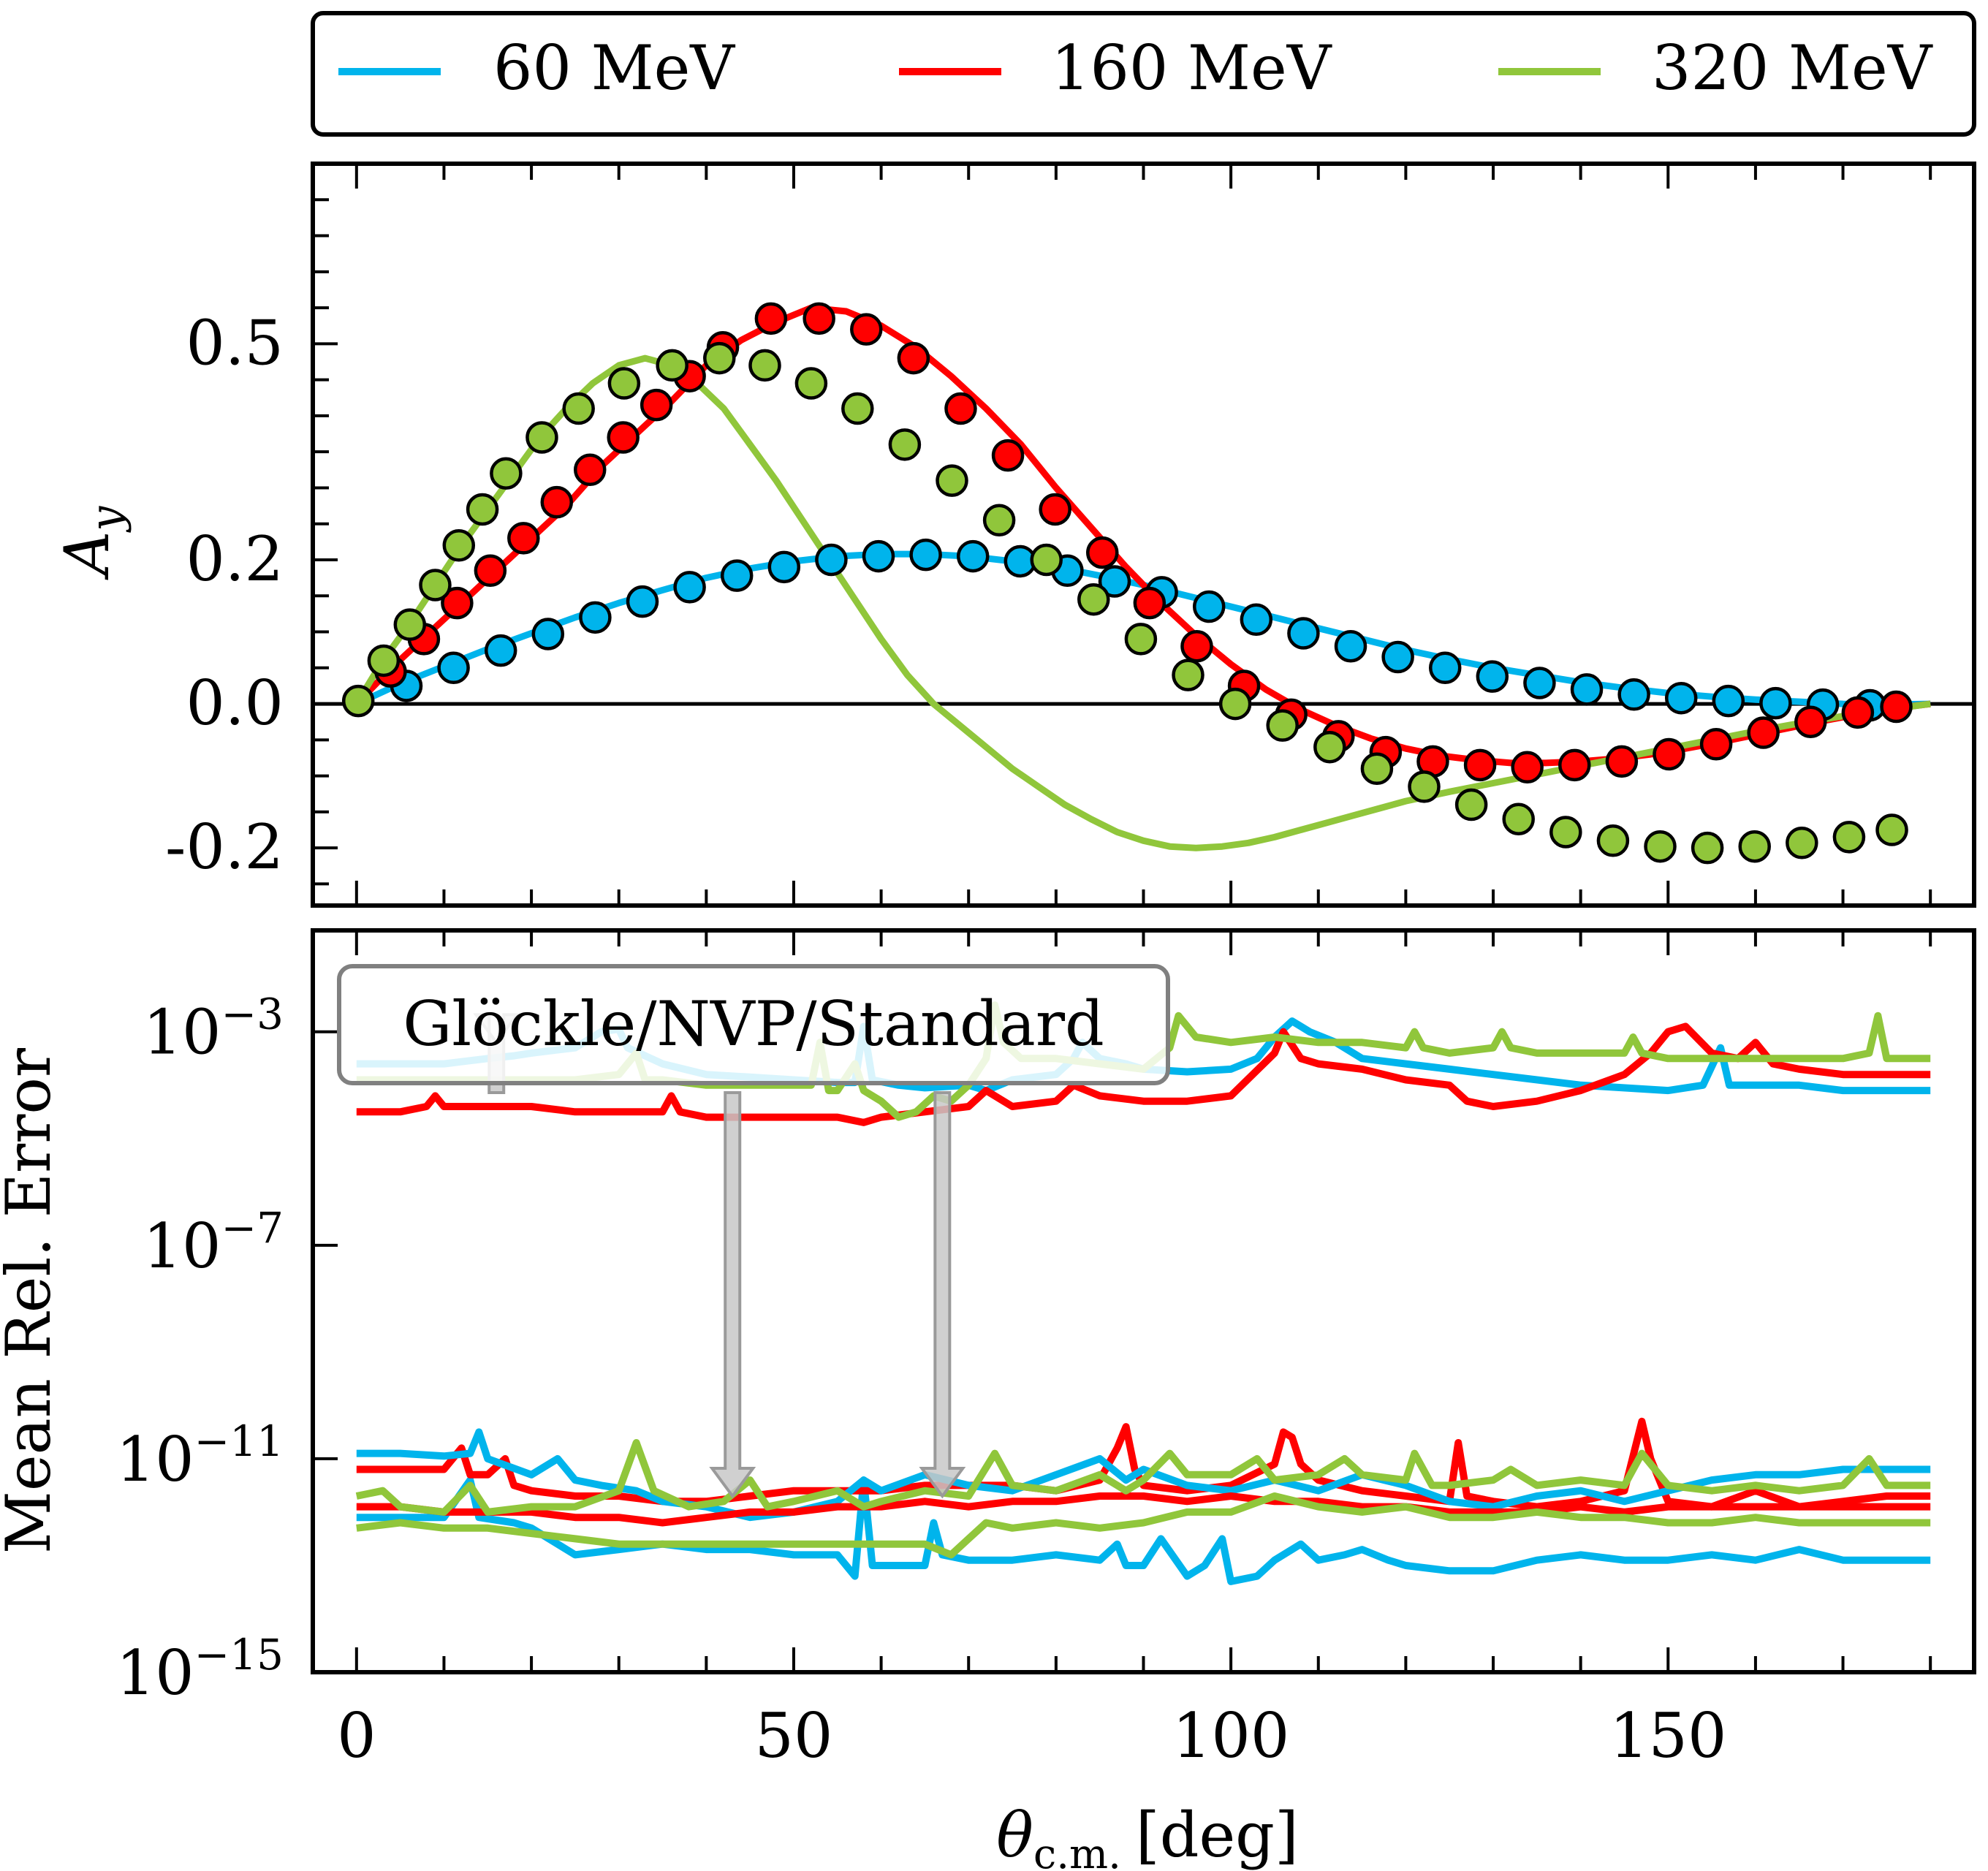 This screenshot has height=1871, width=1988. Describe the element at coordinates (1014, 1835) in the screenshot. I see `xlabel-theta: θ` at that location.